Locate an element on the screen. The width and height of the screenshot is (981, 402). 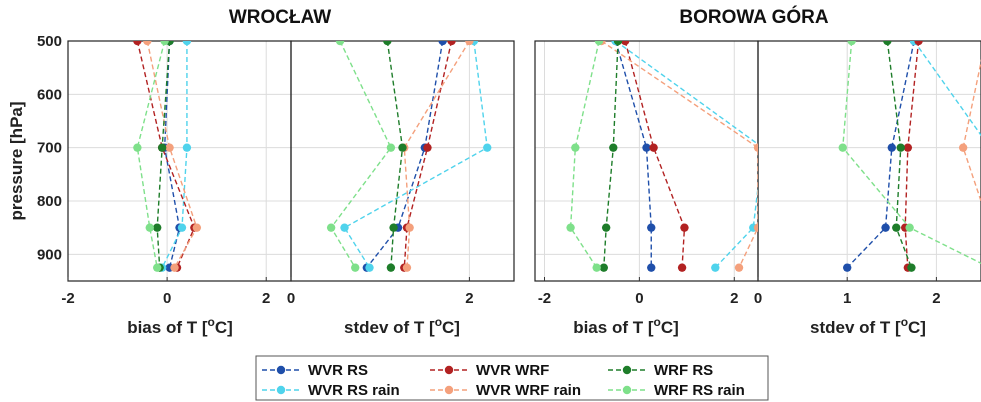
xlabel-panel-4: stdev of T [oC] is located at coordinates (868, 326).